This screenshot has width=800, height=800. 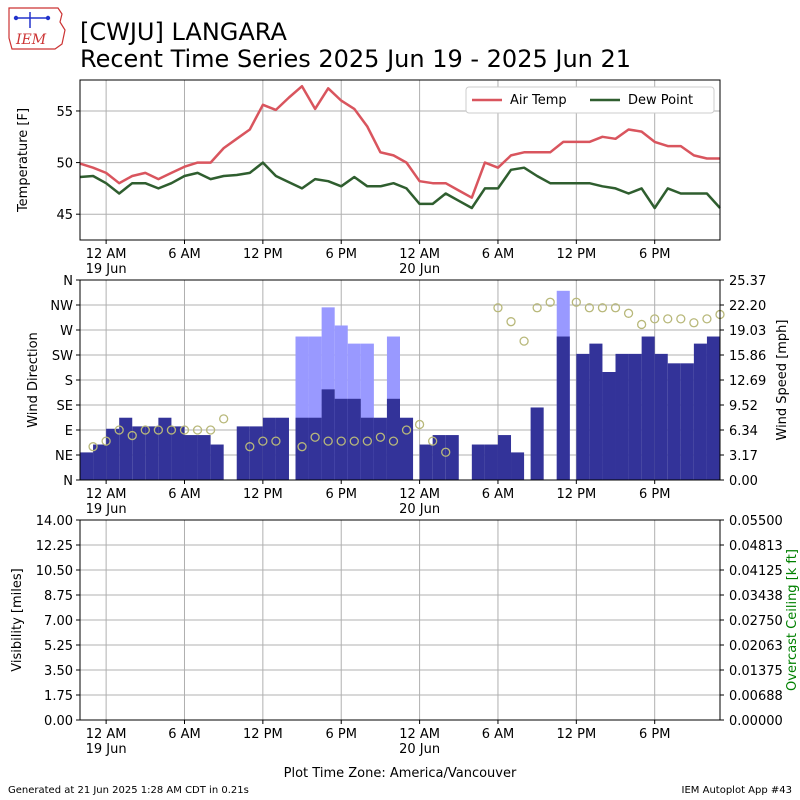 What do you see at coordinates (756, 546) in the screenshot?
I see `ceiling-tick-label: 0.04813` at bounding box center [756, 546].